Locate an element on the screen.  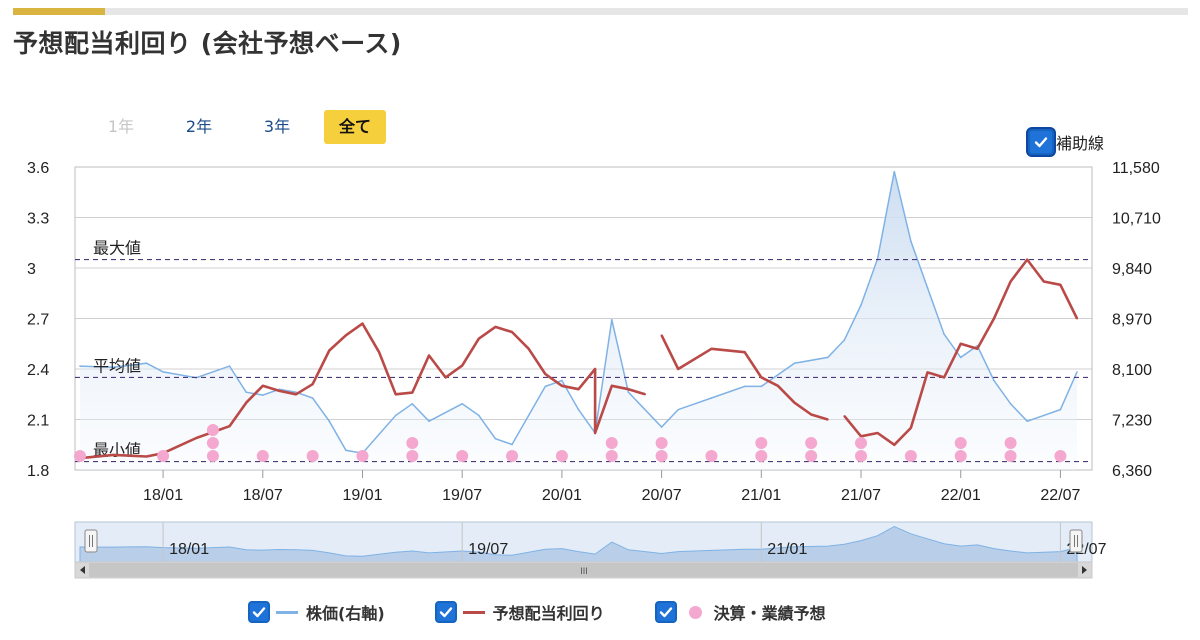
navigator-tick-label: 21/01 is located at coordinates (787, 549).